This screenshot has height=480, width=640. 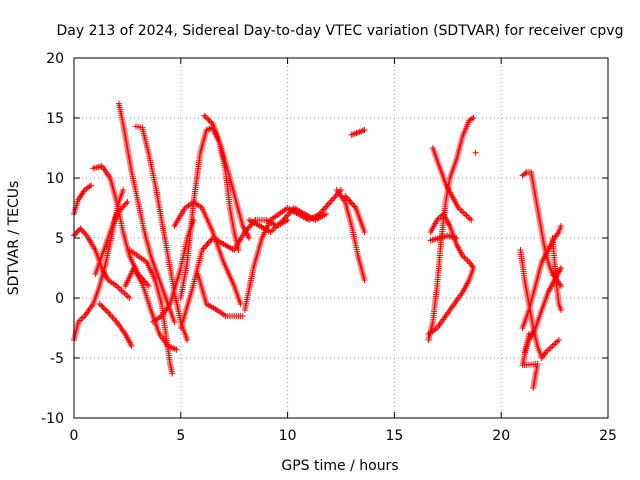 I want to click on x-tick-label: 5, so click(x=180, y=436).